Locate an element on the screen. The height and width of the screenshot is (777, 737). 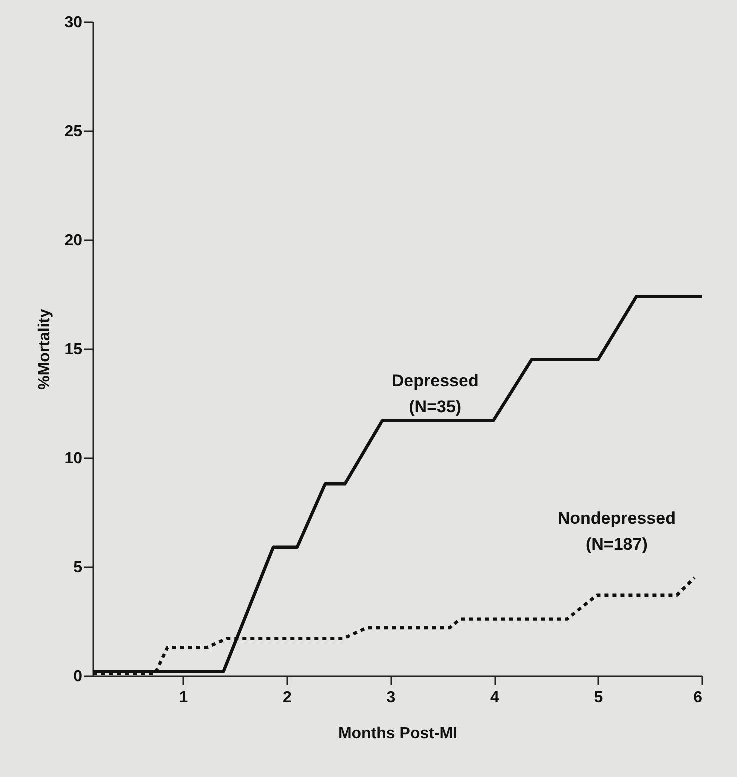
x-tick-label: 1 is located at coordinates (183, 698).